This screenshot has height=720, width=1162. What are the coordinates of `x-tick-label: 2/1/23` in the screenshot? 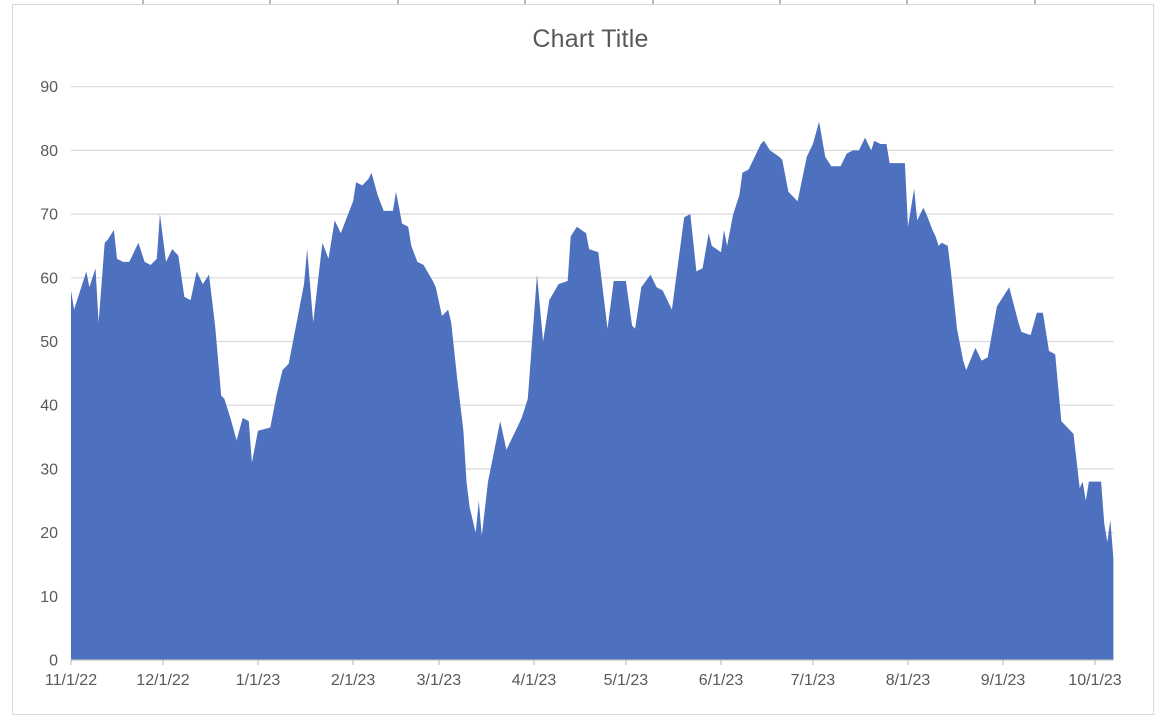 It's located at (353, 680).